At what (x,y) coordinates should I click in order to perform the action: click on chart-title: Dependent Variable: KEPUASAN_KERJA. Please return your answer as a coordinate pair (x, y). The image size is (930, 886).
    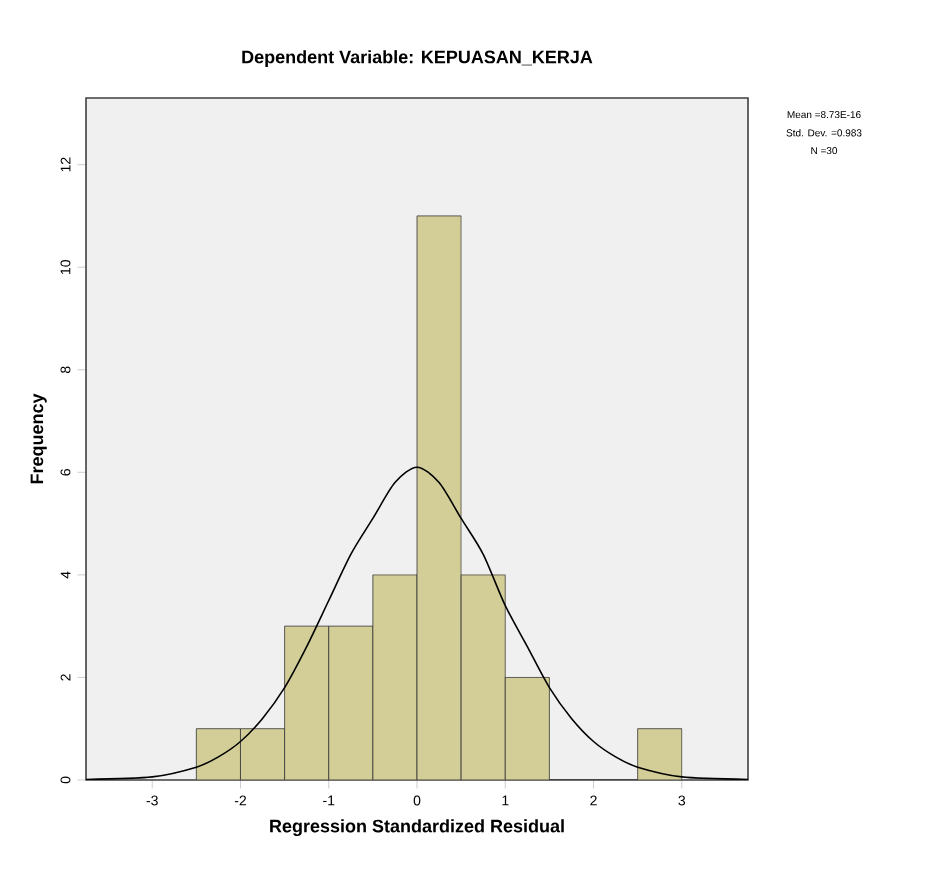
    Looking at the image, I should click on (417, 58).